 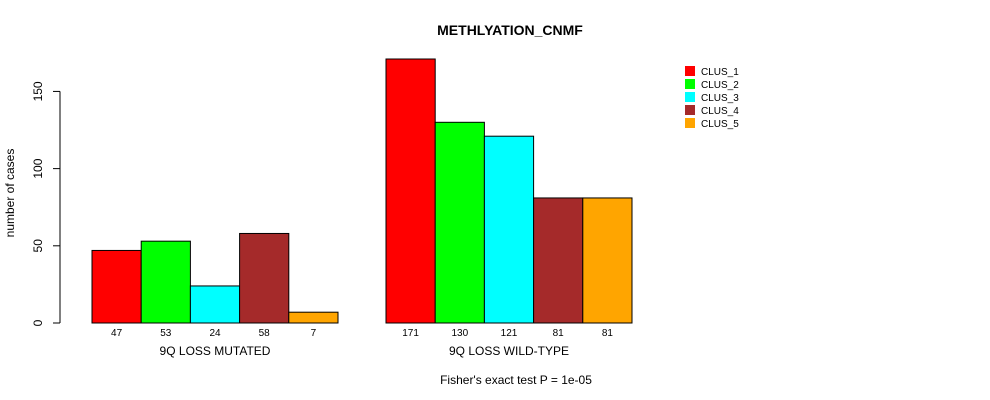 What do you see at coordinates (46, 203) in the screenshot?
I see `y-axis: 0 50 100 150` at bounding box center [46, 203].